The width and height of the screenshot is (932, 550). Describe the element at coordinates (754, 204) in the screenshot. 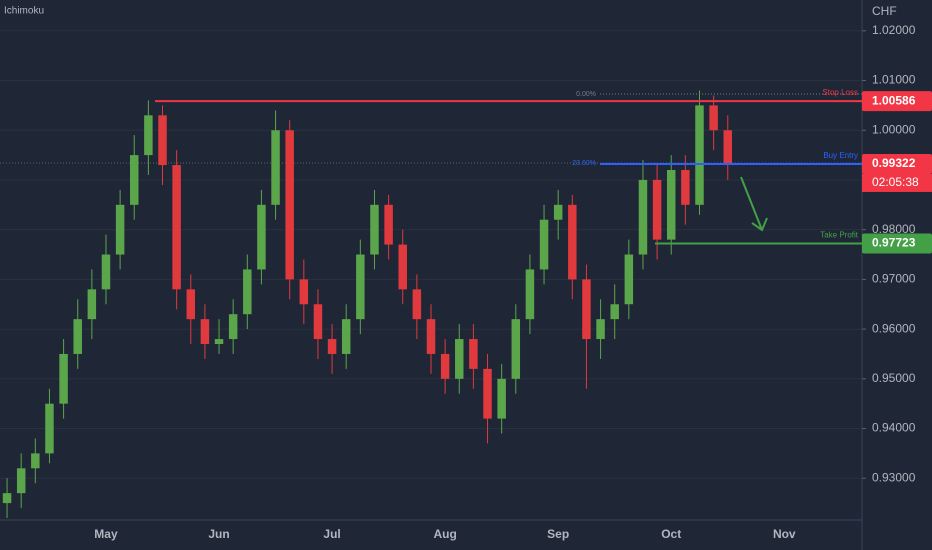

I see `arrow` at that location.